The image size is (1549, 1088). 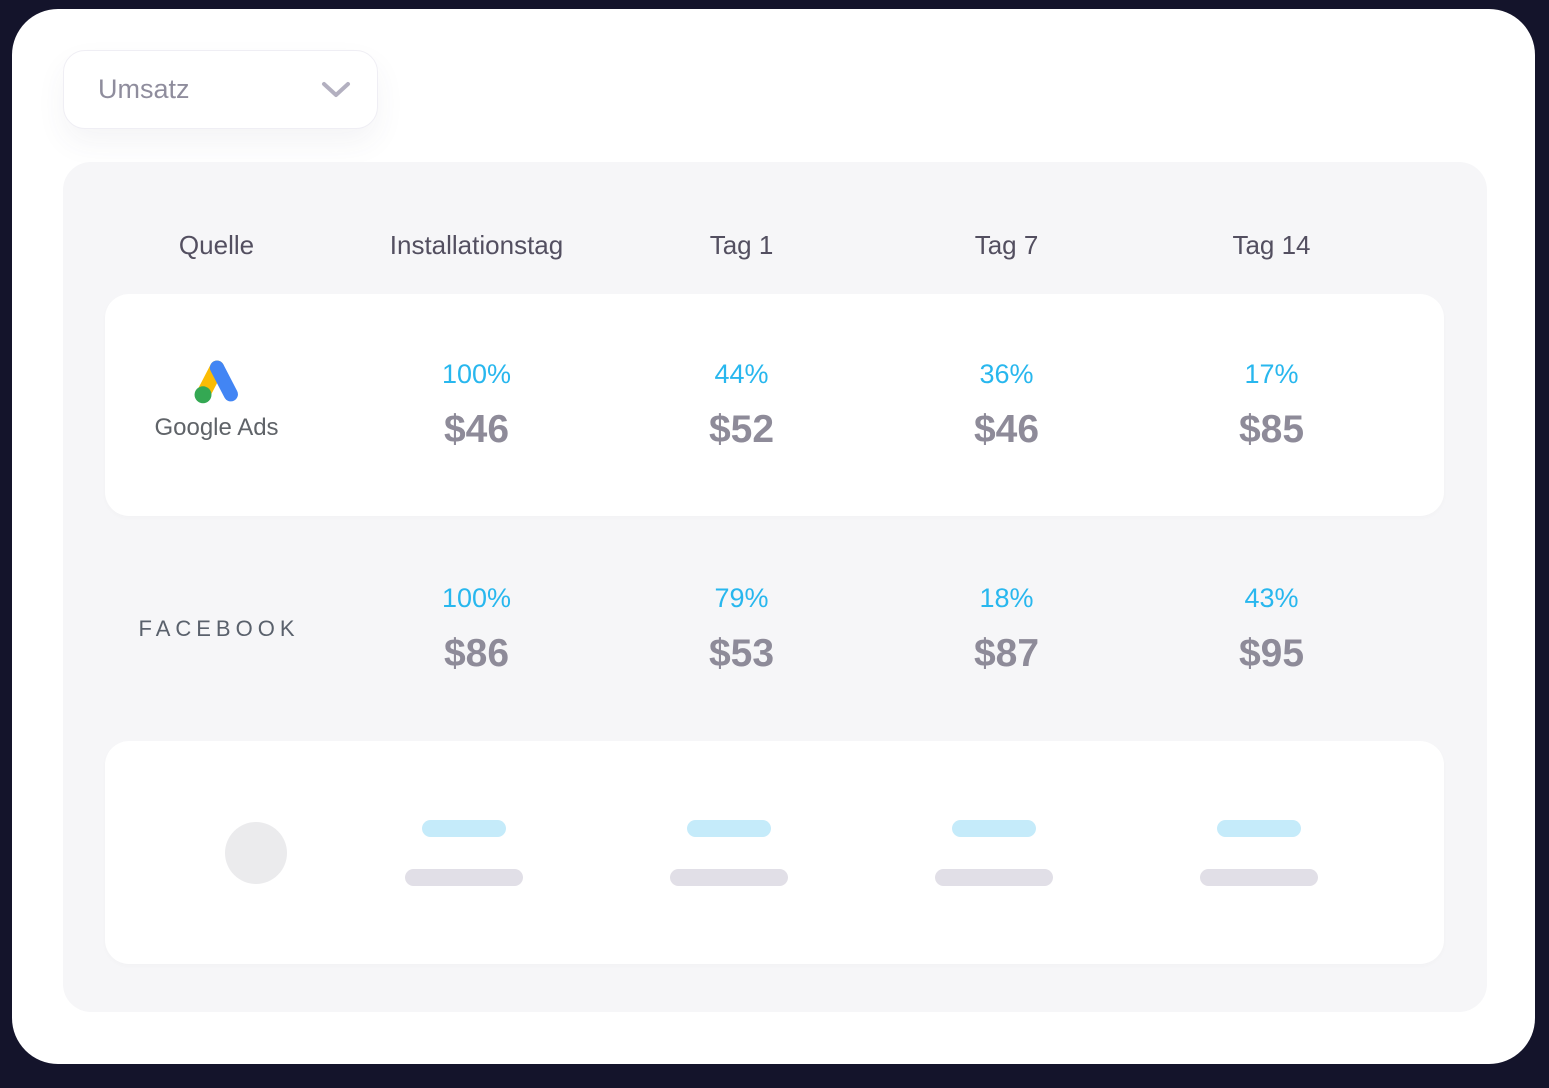 What do you see at coordinates (1006, 628) in the screenshot?
I see `metric-cell: 18% $87` at bounding box center [1006, 628].